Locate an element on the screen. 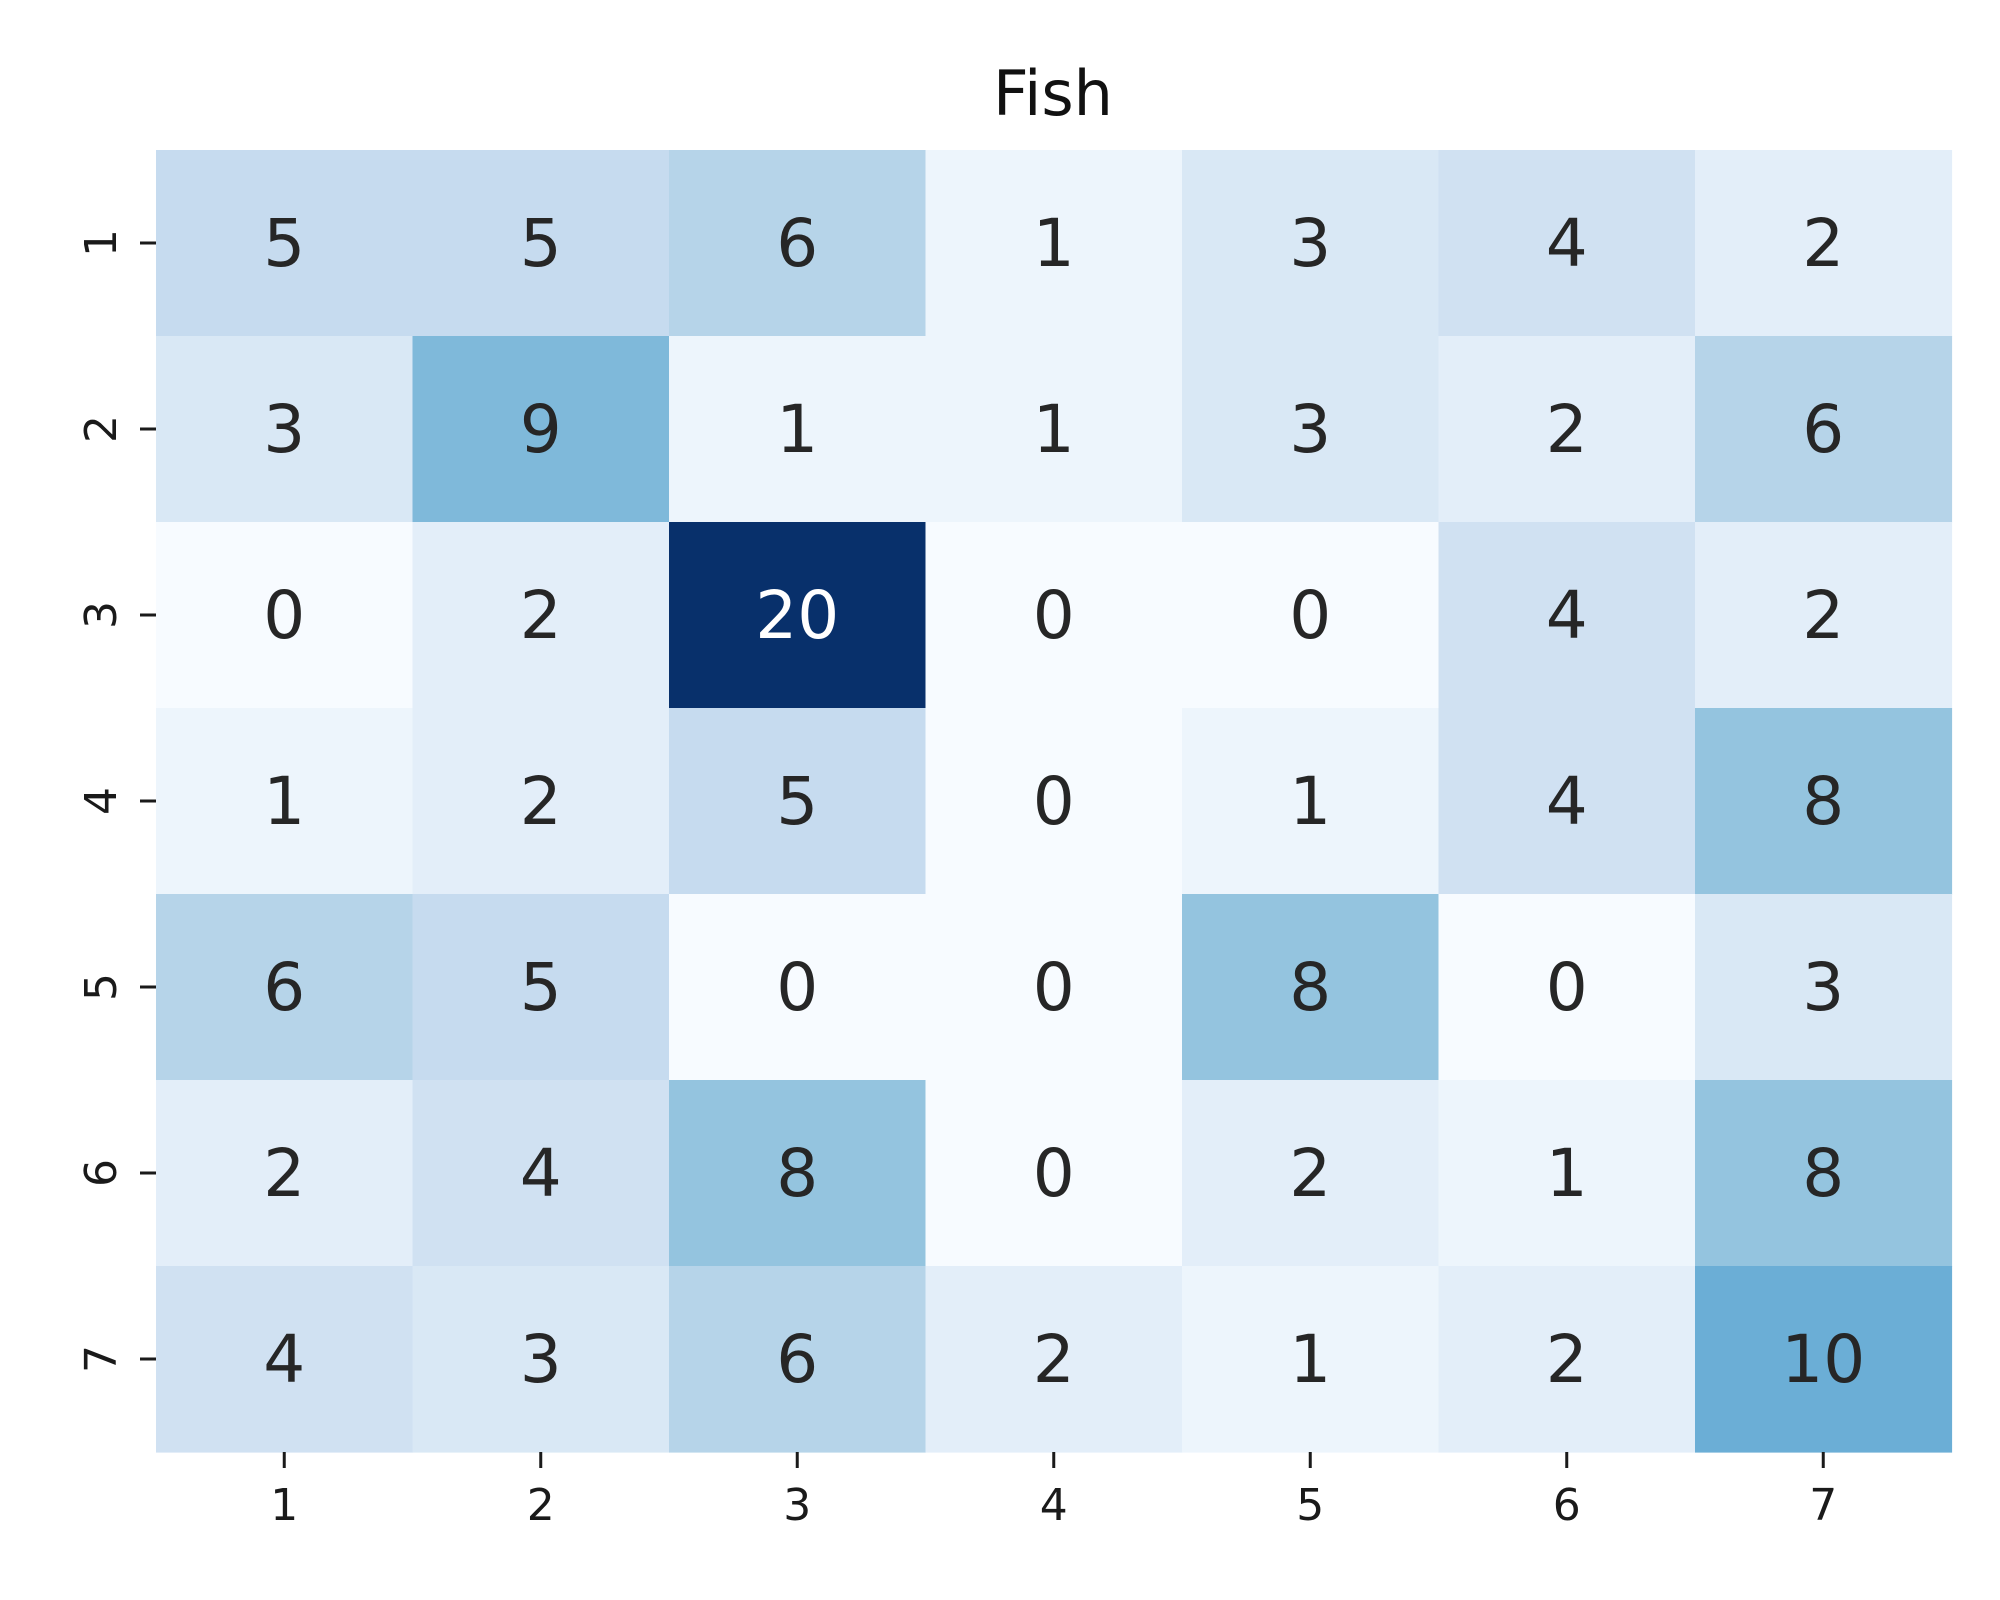 This screenshot has width=2000, height=1600. cell-value-r7-c6: 2 is located at coordinates (1567, 1359).